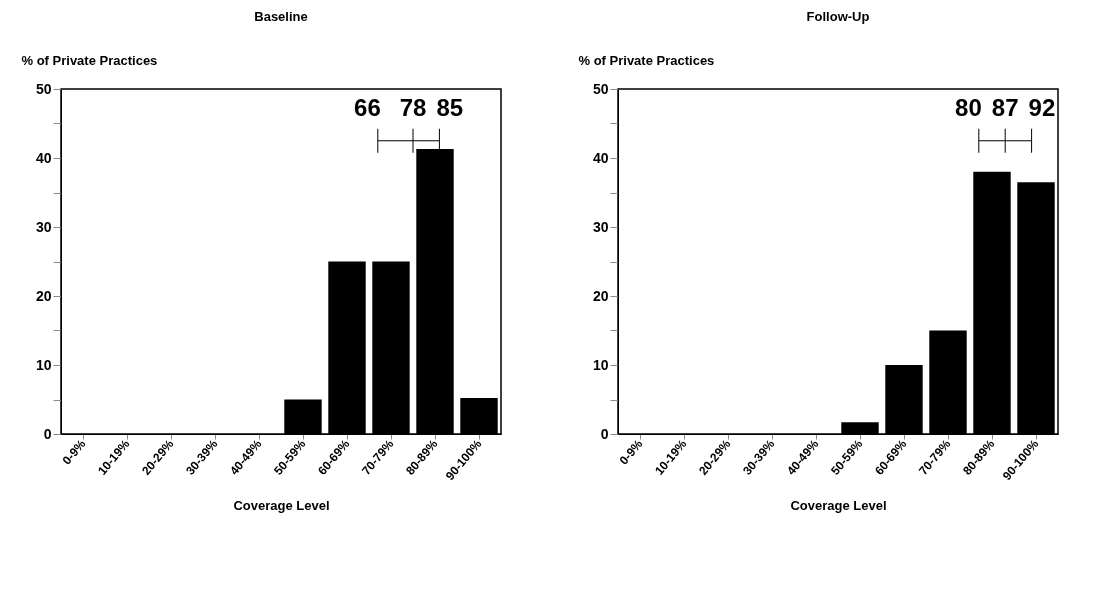  What do you see at coordinates (968, 107) in the screenshot?
I see `annotation: 80` at bounding box center [968, 107].